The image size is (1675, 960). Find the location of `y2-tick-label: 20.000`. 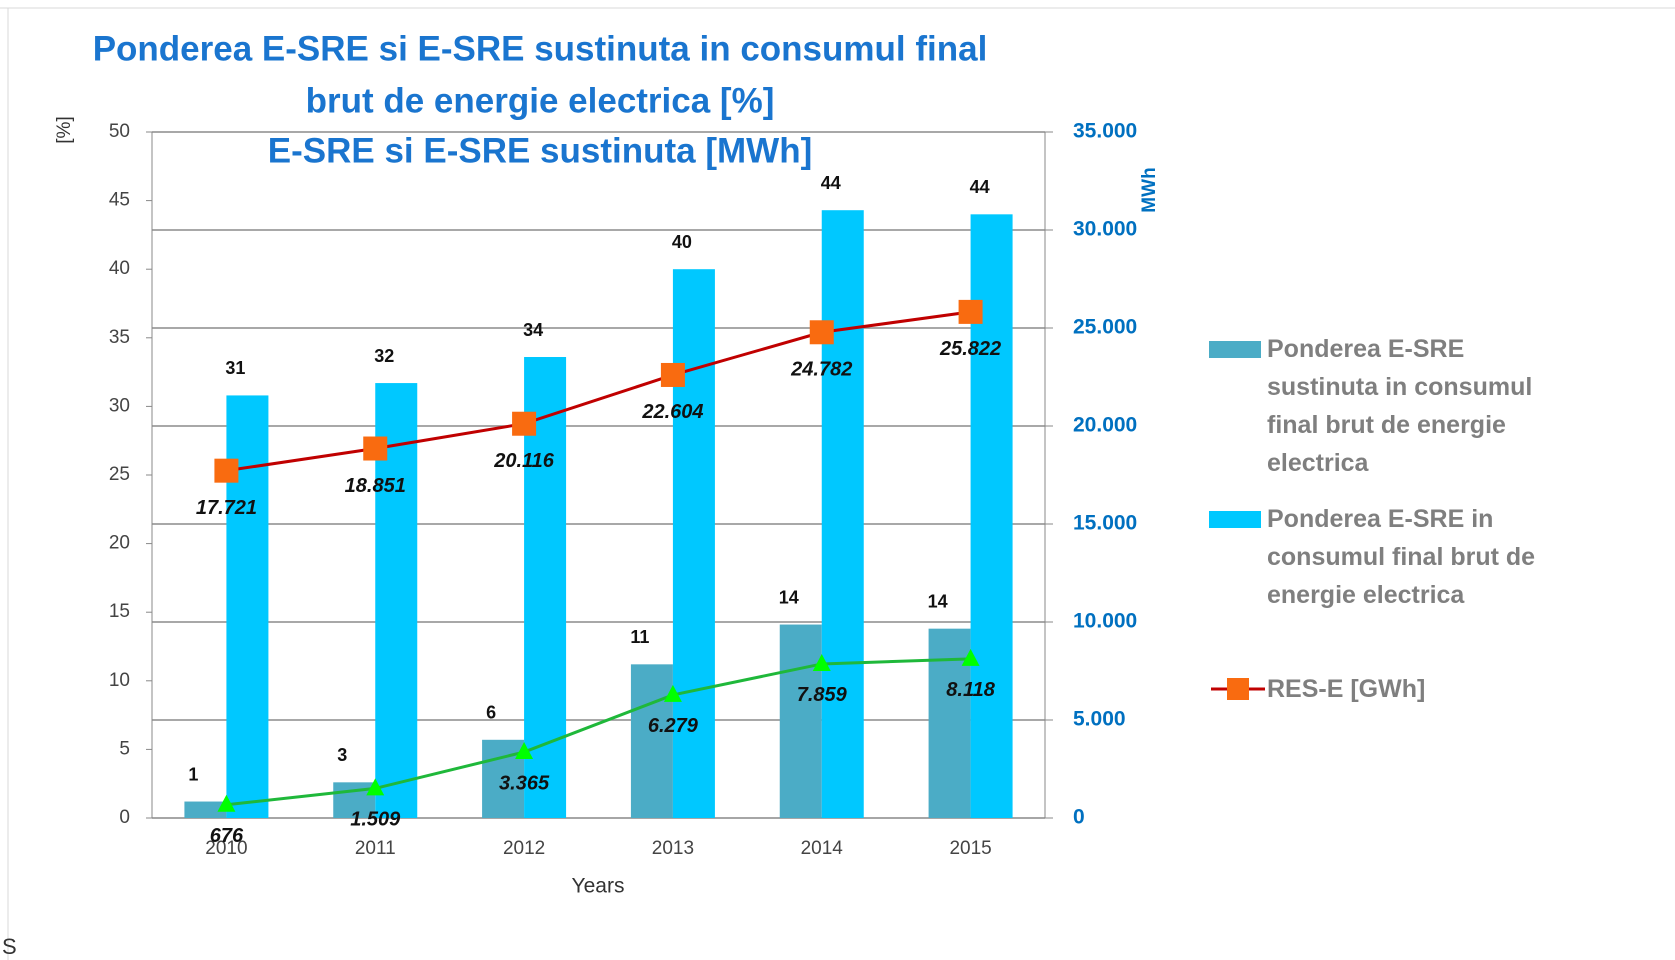

y2-tick-label: 20.000 is located at coordinates (1105, 425).